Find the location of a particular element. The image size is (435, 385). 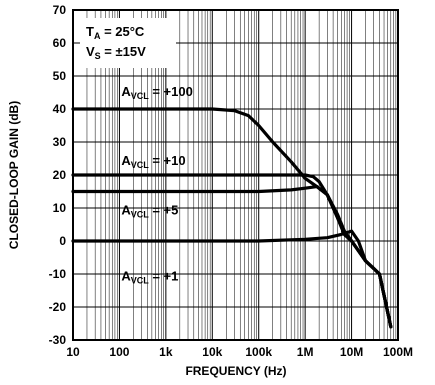

x-tick-label: 10 is located at coordinates (73, 352).